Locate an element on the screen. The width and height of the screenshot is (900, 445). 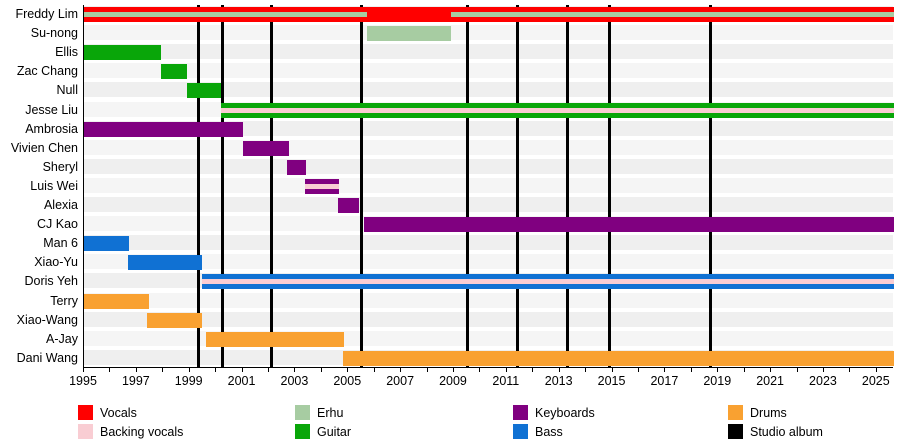
year-tick-label: 2023 is located at coordinates (823, 381).